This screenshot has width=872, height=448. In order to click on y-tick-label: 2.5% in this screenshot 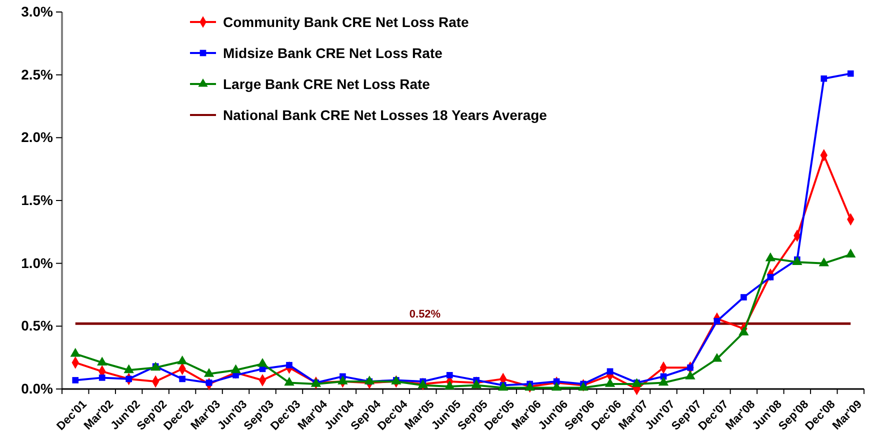, I will do `click(37, 74)`.